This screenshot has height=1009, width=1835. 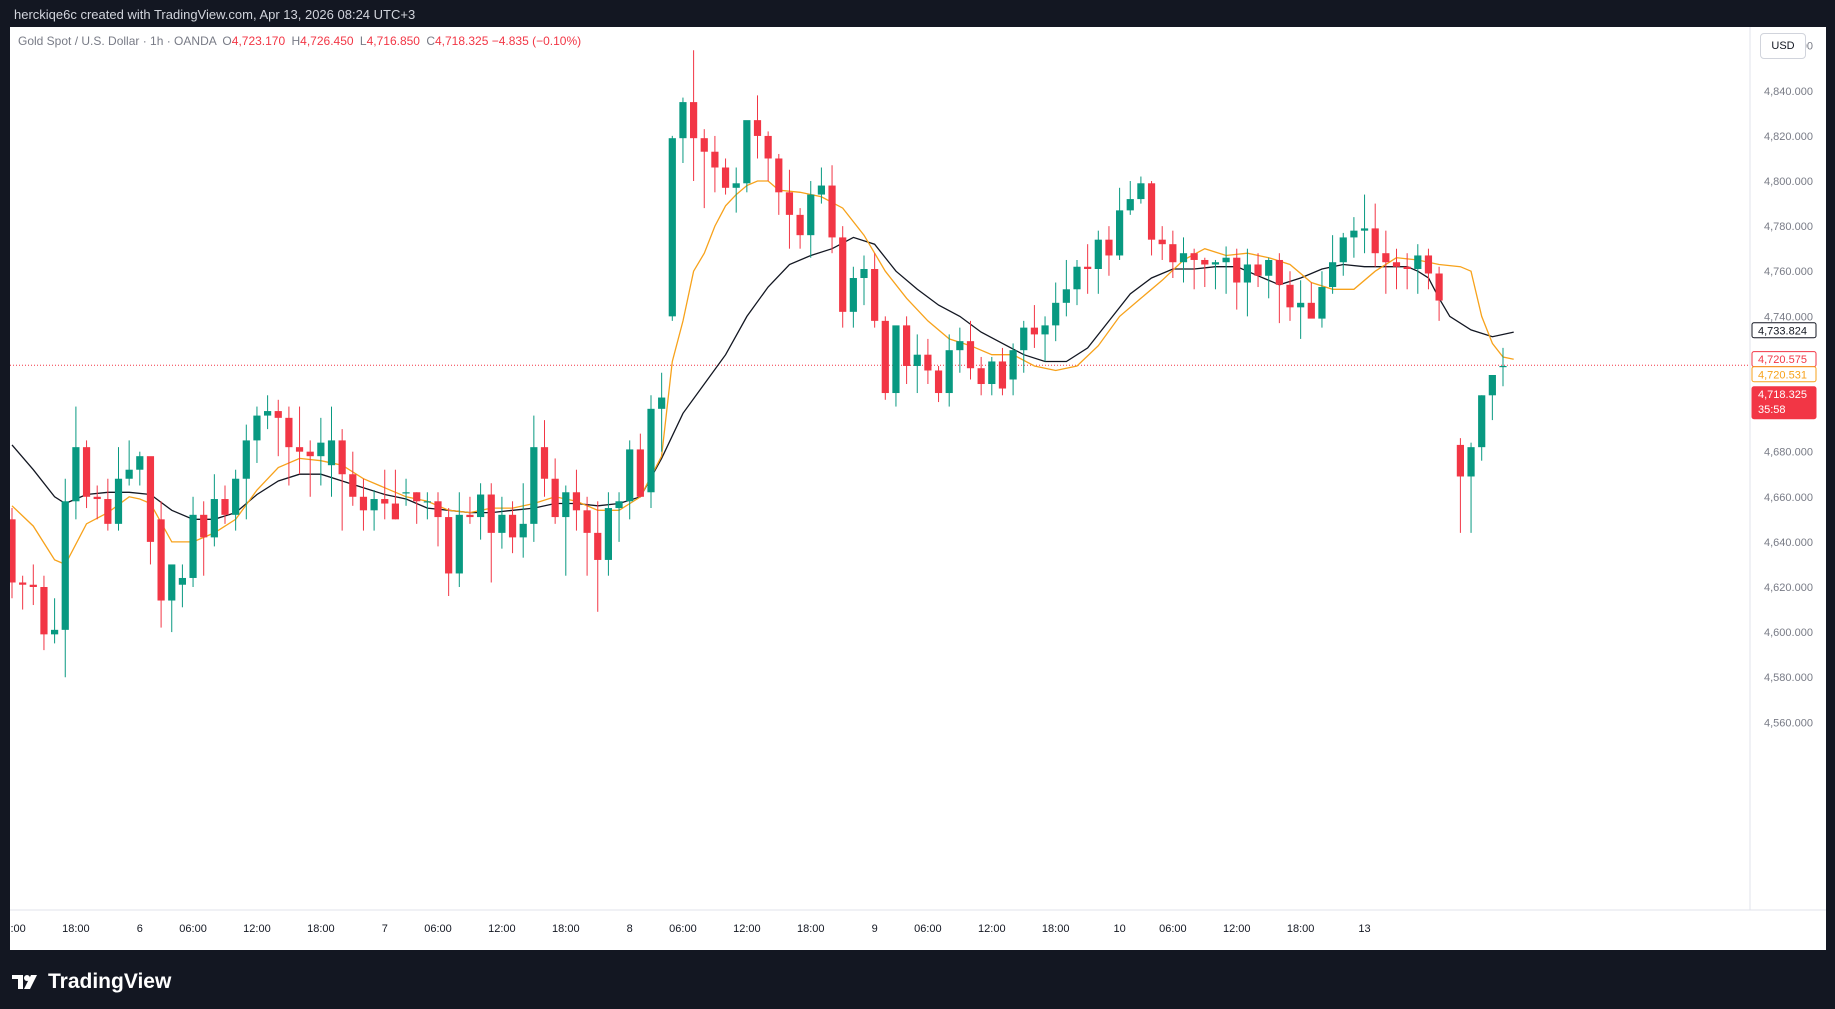 What do you see at coordinates (1784, 403) in the screenshot?
I see `price-tag-last` at bounding box center [1784, 403].